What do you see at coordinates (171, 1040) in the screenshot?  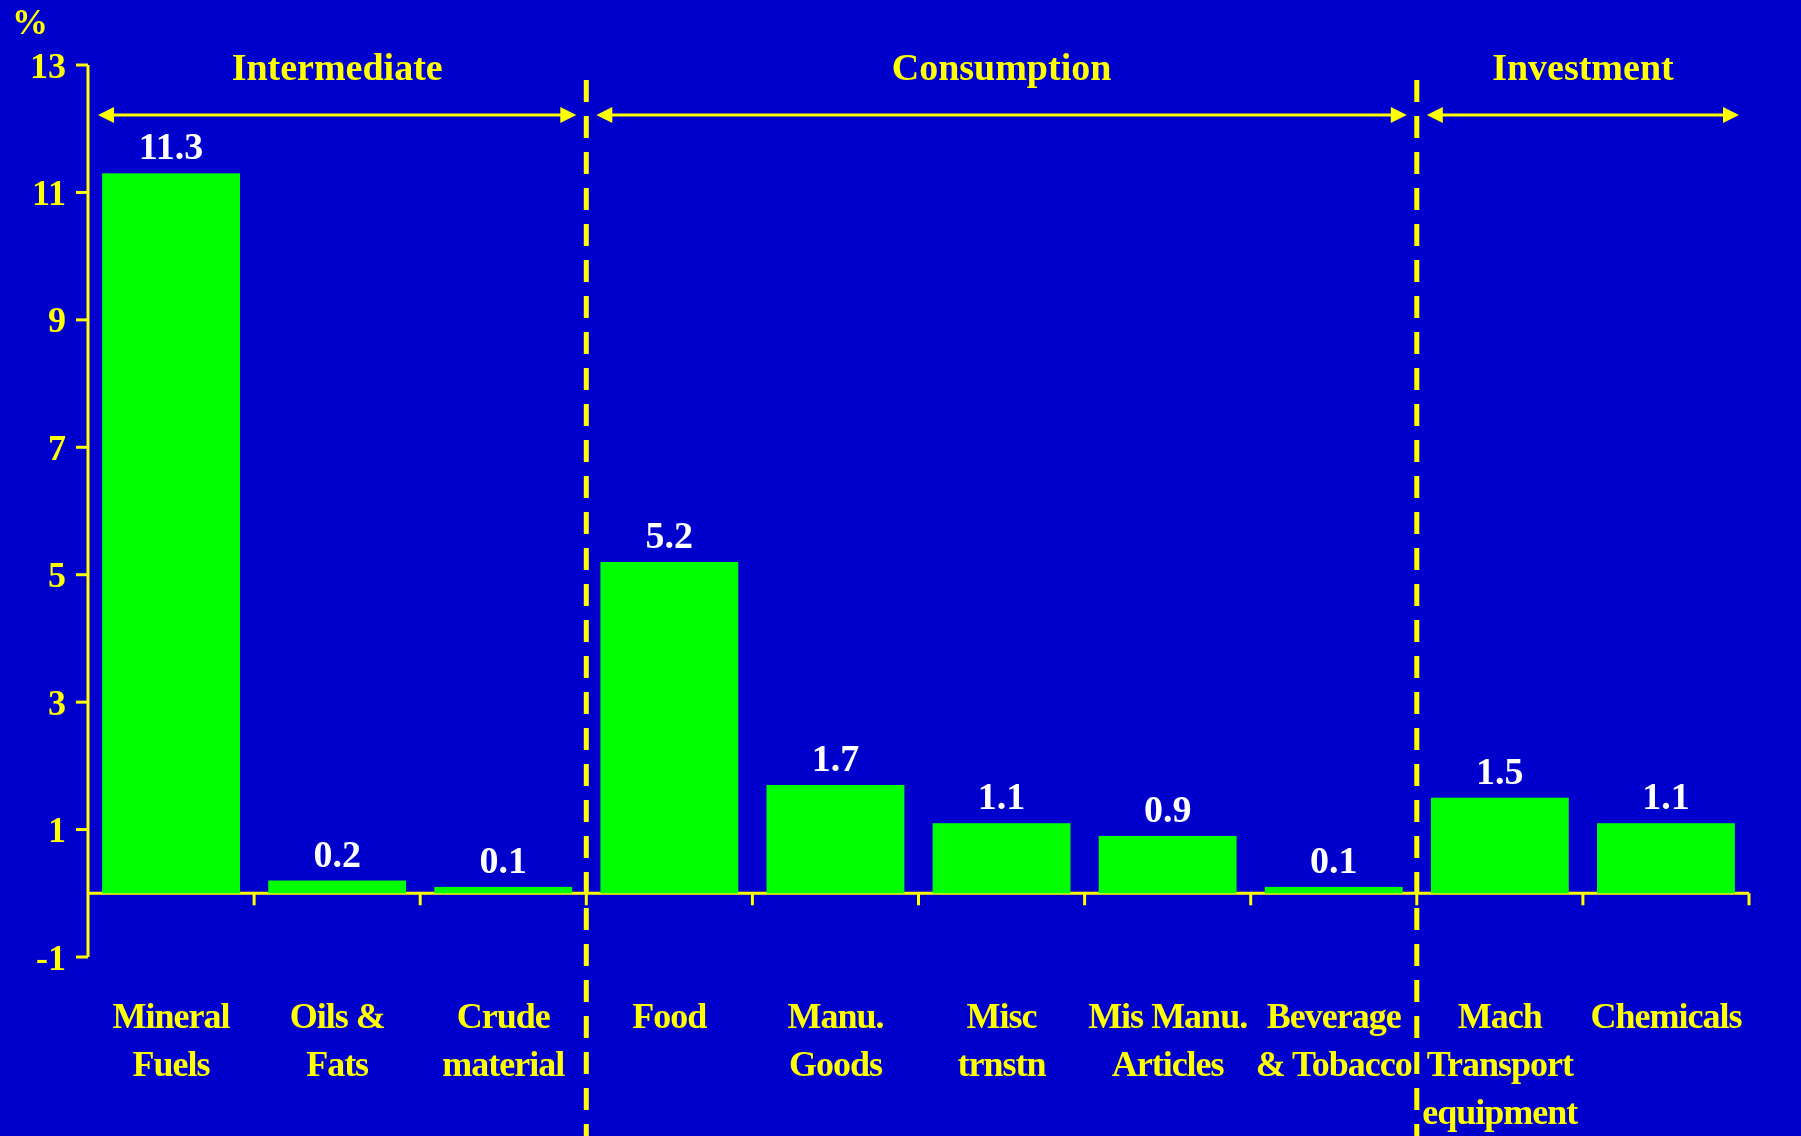 I see `x-tick-label: Mineral Fuels` at bounding box center [171, 1040].